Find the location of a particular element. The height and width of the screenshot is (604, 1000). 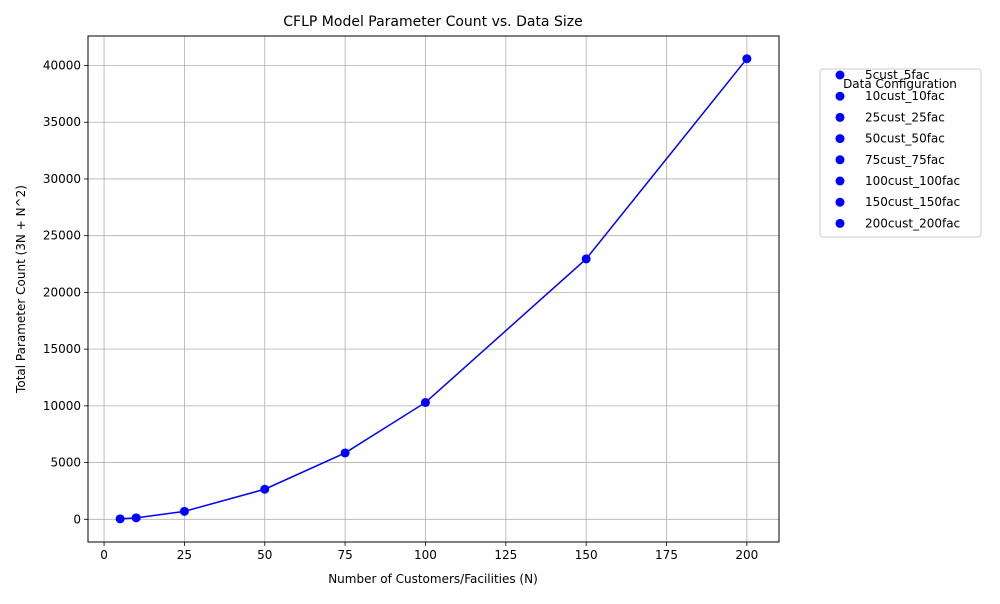

y-tick-label: 35000 is located at coordinates (62, 122).